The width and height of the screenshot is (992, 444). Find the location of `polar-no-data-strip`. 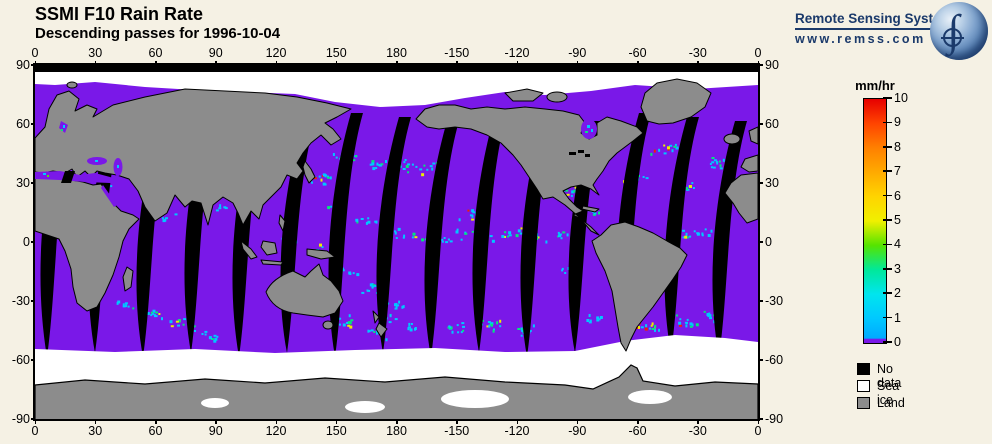

polar-no-data-strip is located at coordinates (396, 68).